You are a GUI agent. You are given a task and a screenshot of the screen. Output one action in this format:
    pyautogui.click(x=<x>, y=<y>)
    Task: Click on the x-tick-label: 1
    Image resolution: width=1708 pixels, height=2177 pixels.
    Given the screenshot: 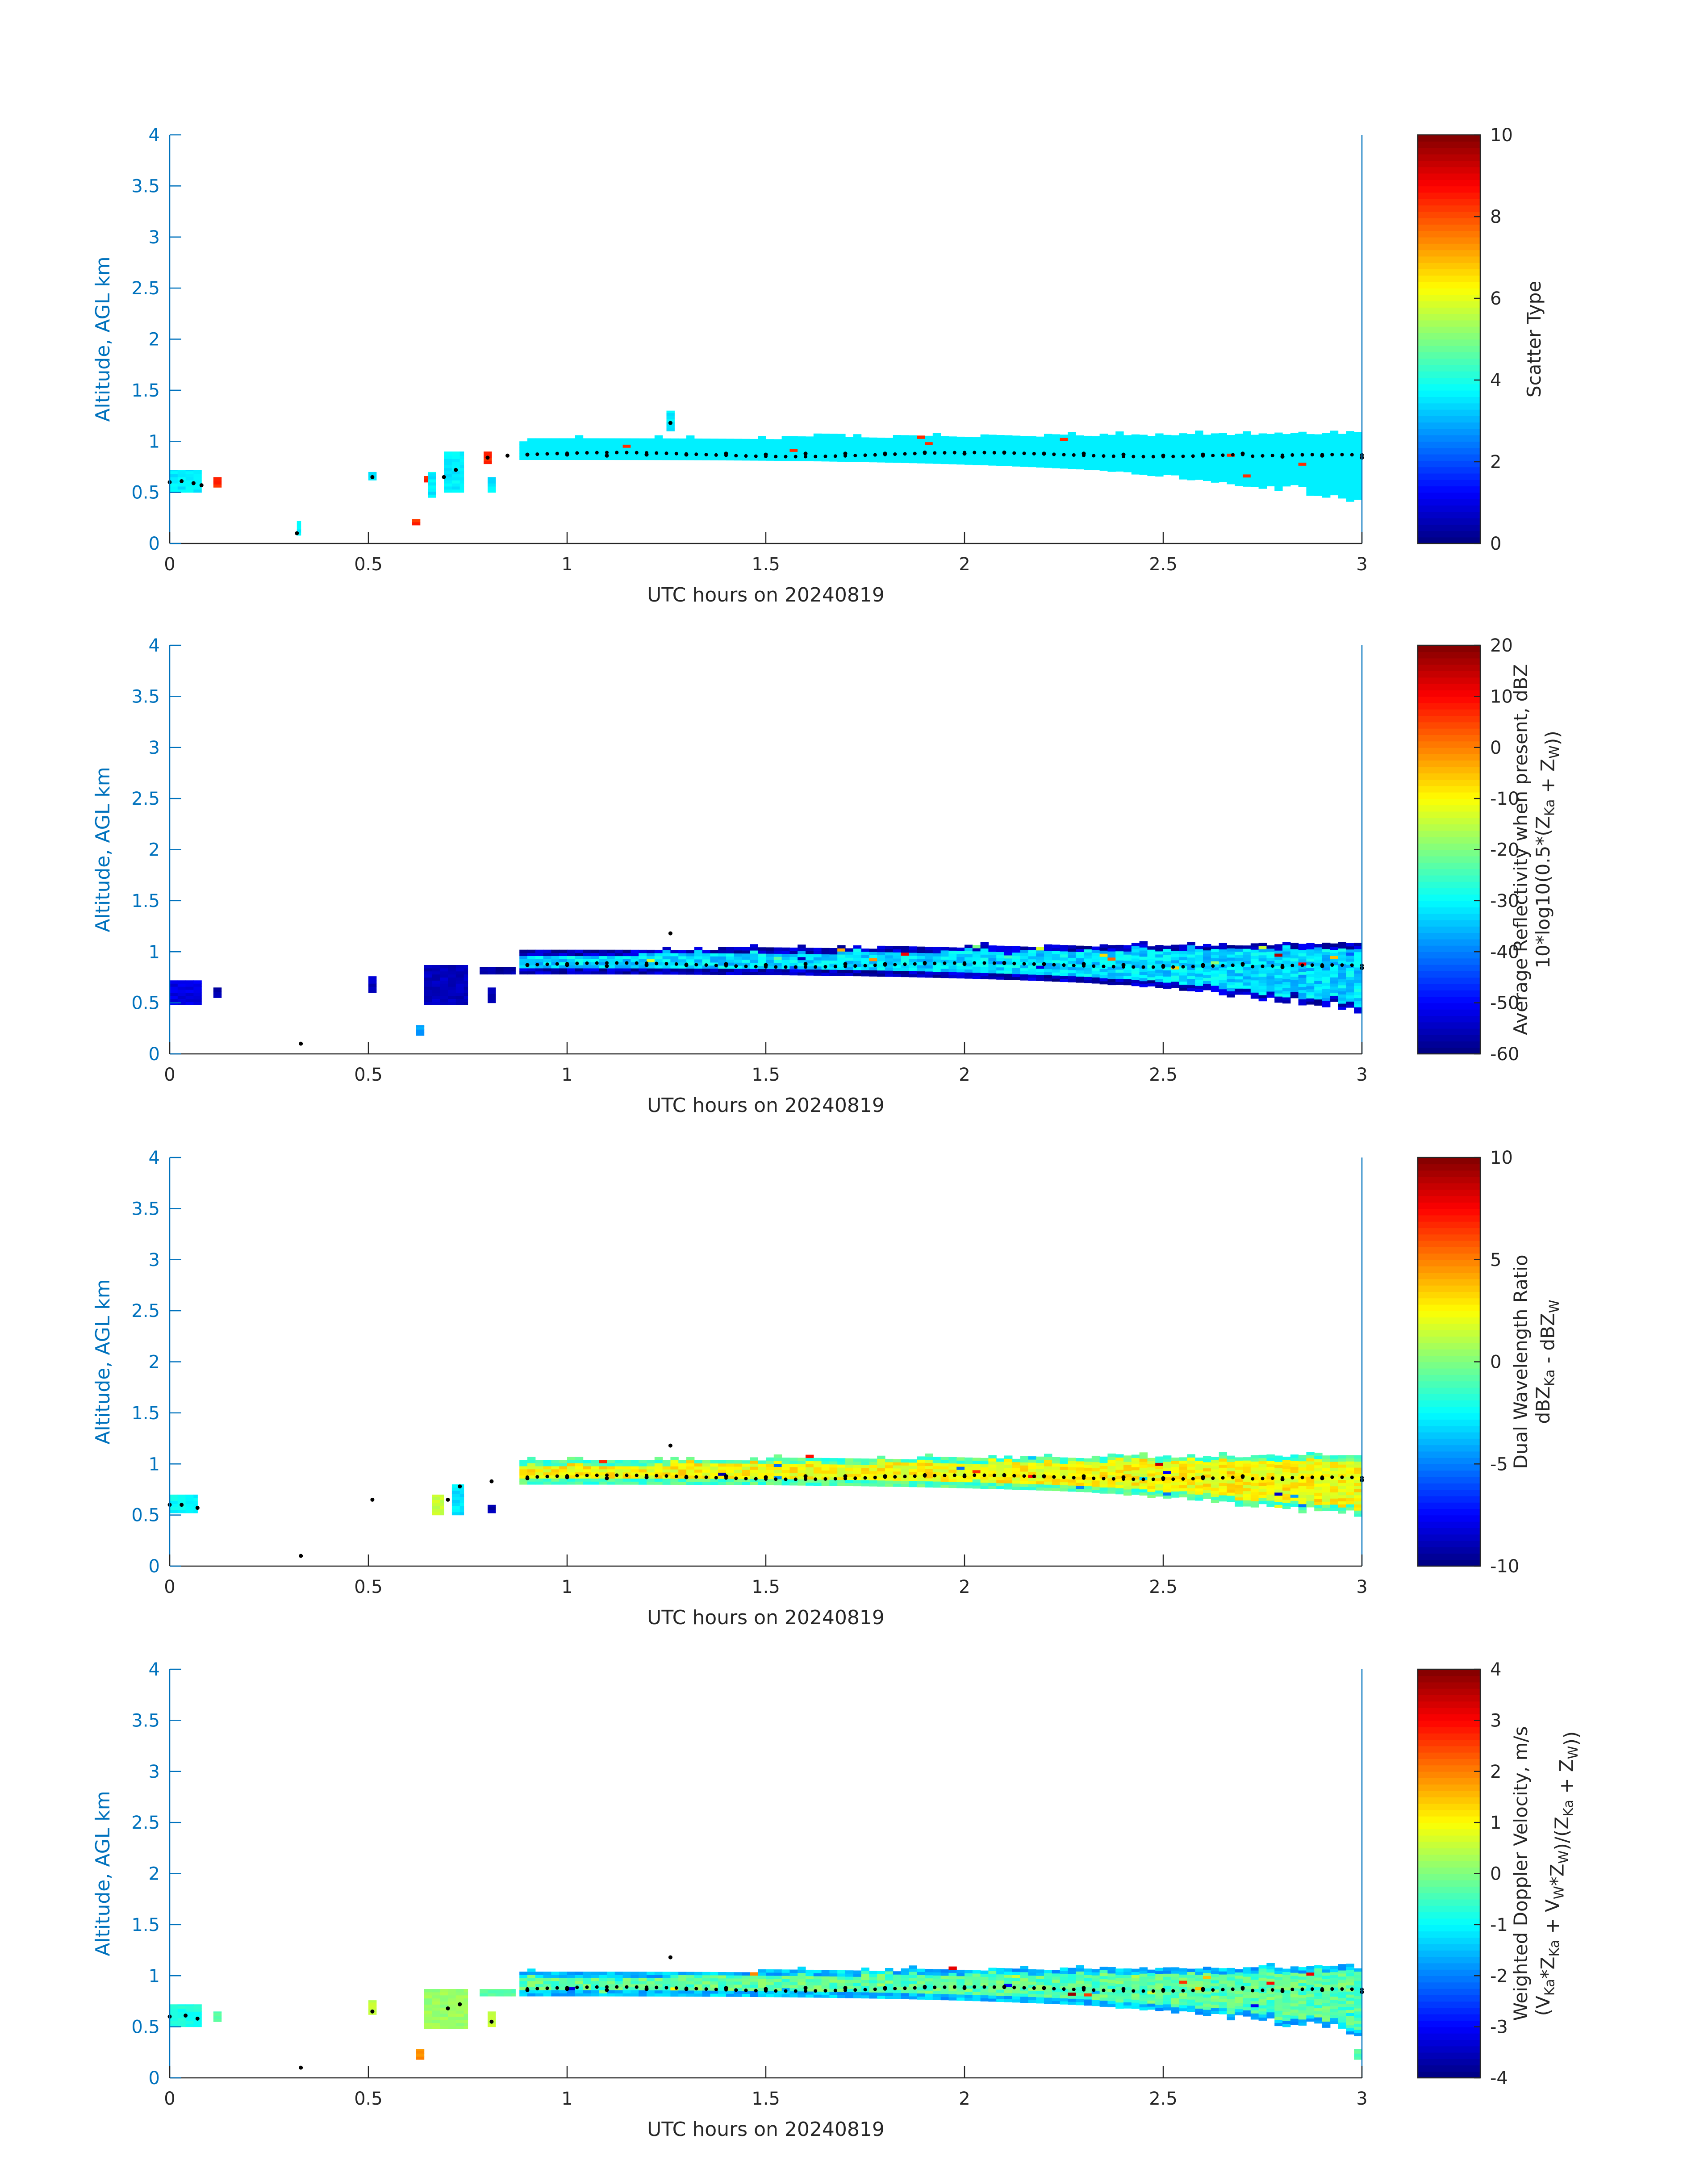 What is the action you would take?
    pyautogui.click(x=566, y=564)
    